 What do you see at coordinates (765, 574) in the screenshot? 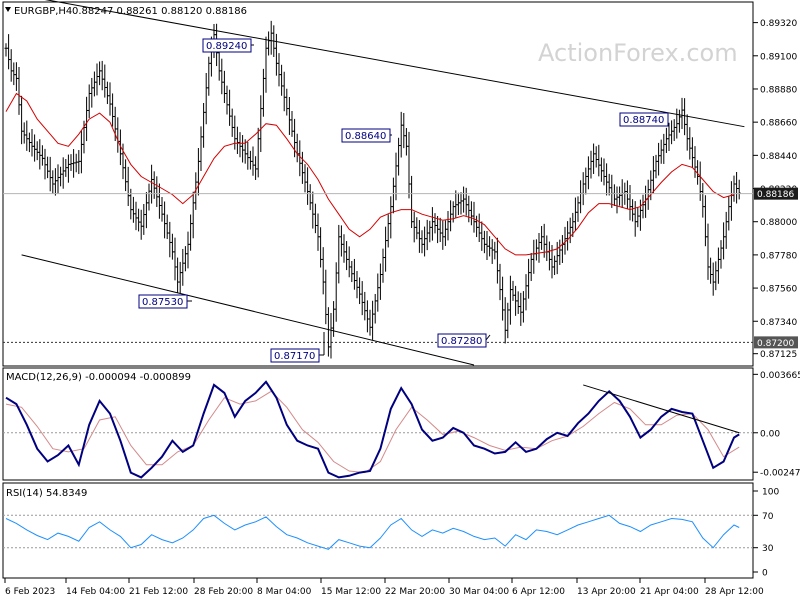
I see `rsi-tick-label: 0` at bounding box center [765, 574].